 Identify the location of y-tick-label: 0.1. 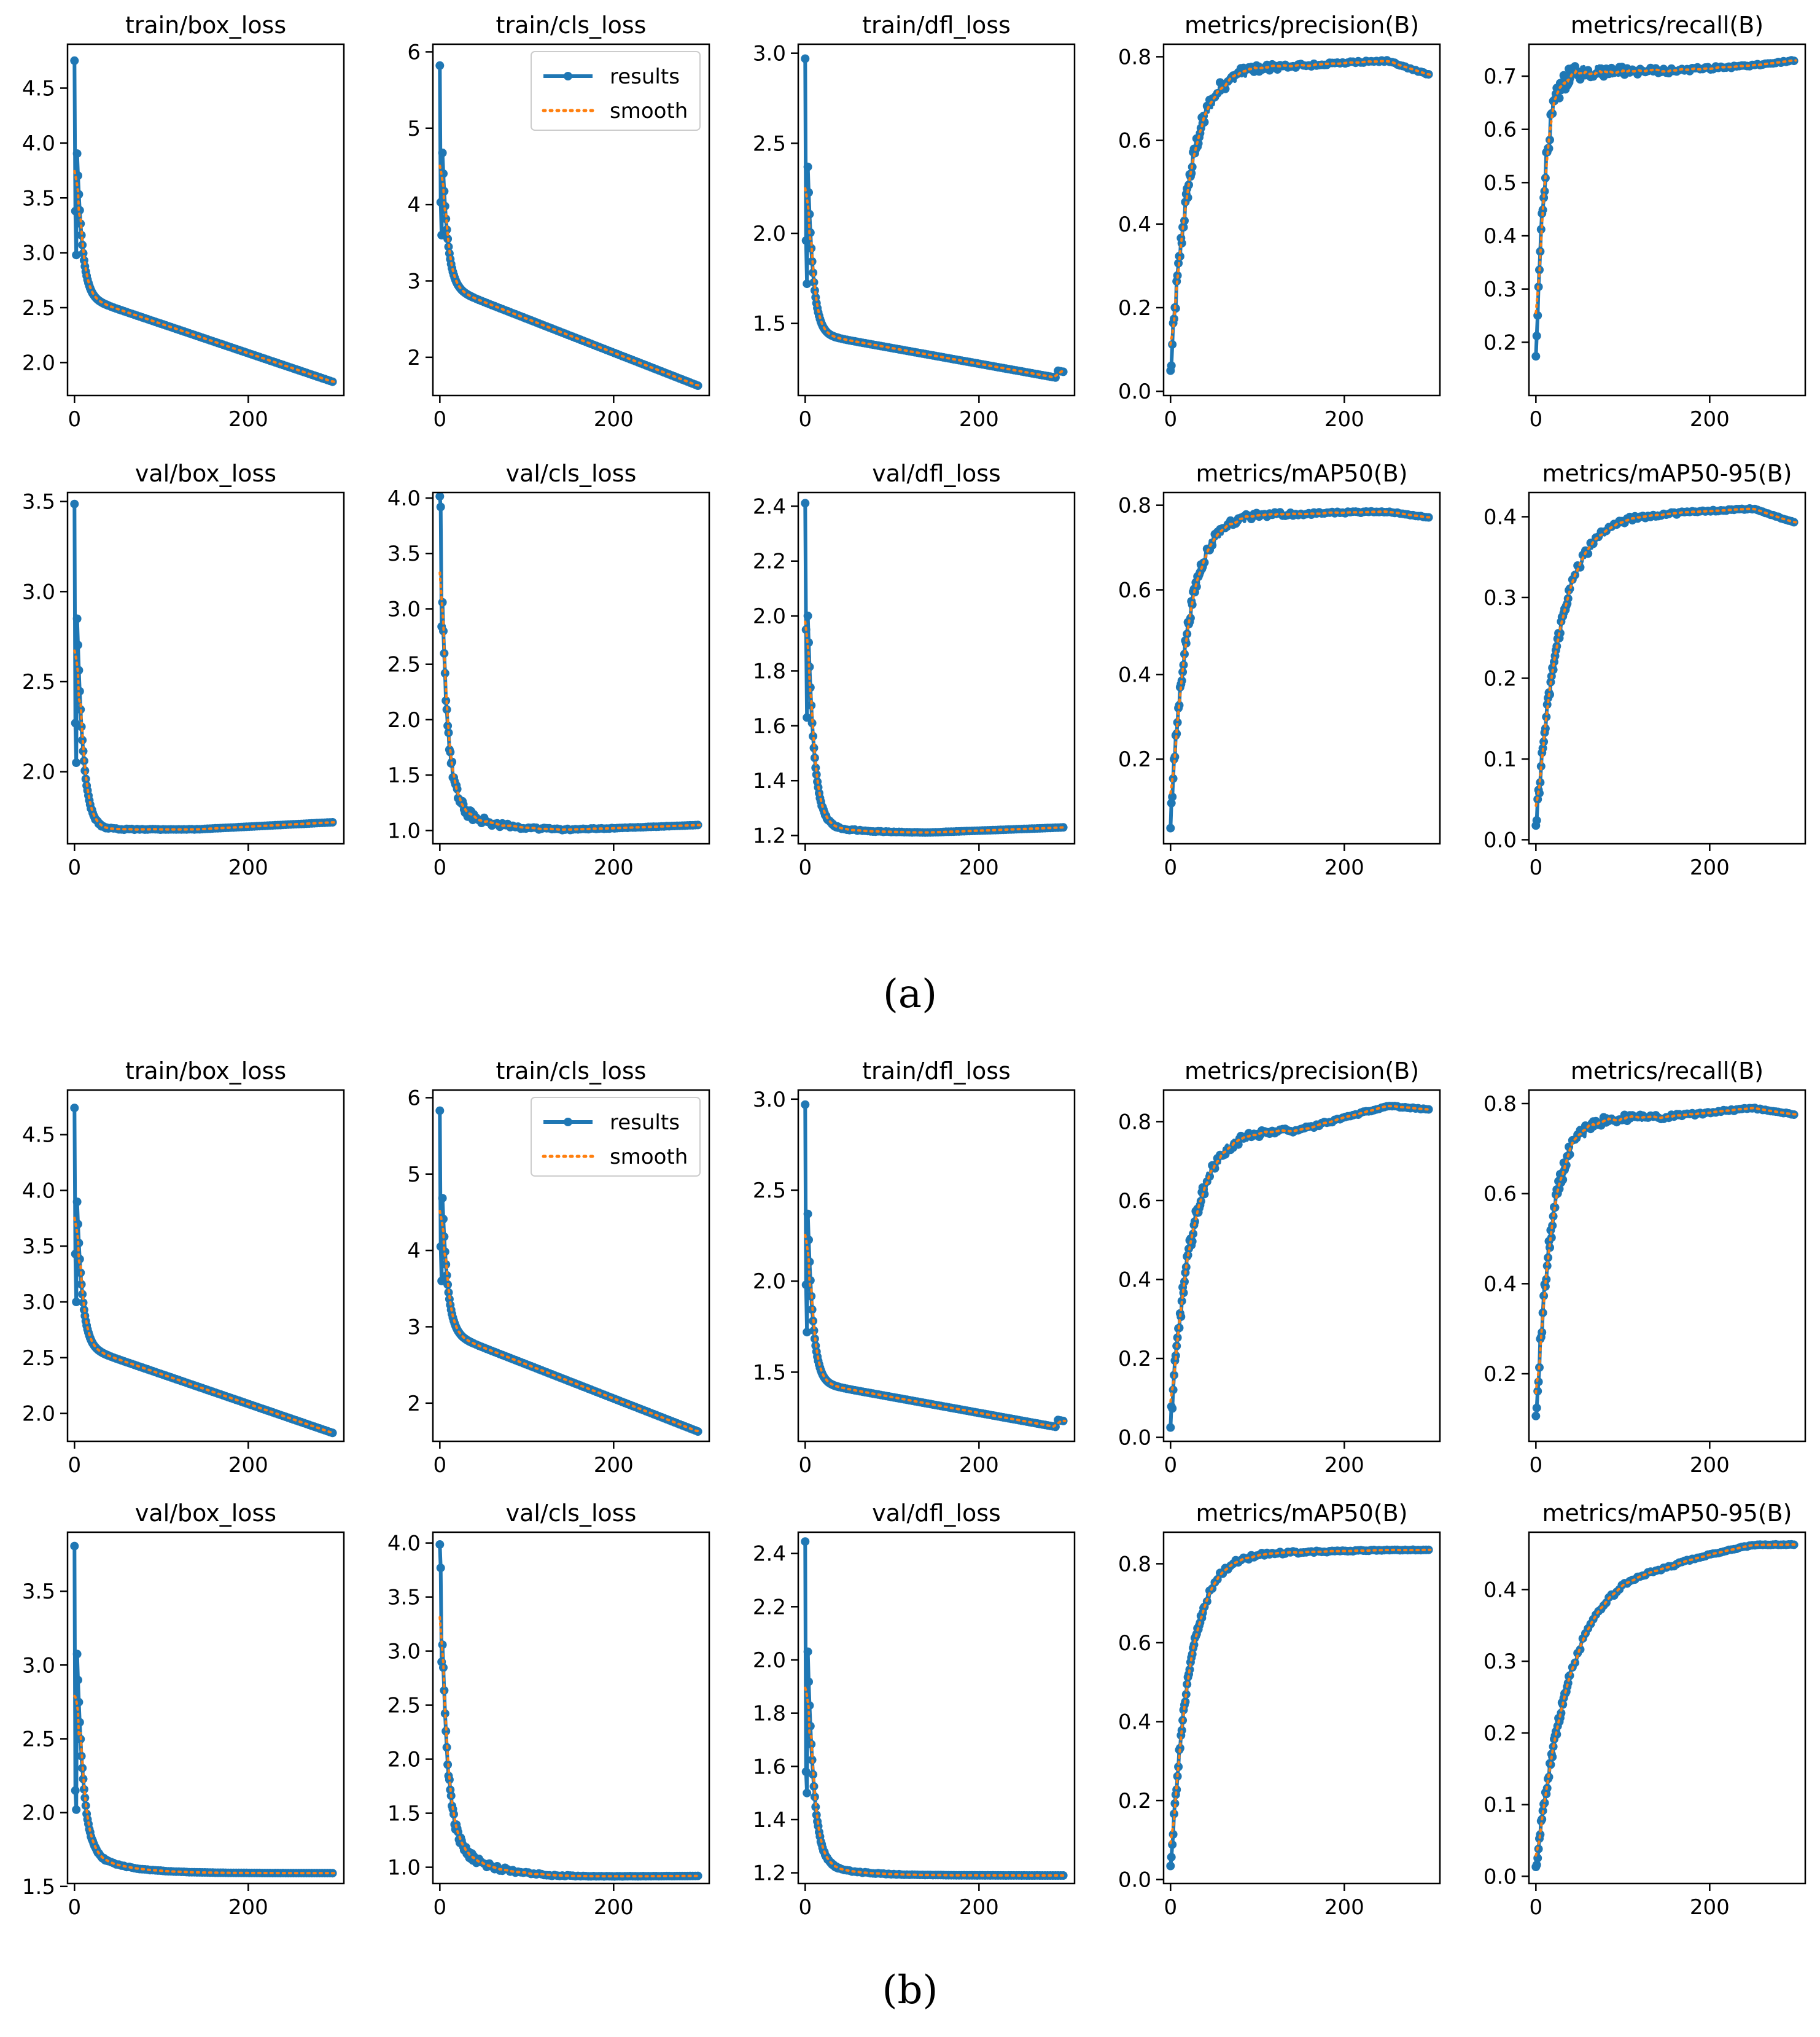
(1500, 1805).